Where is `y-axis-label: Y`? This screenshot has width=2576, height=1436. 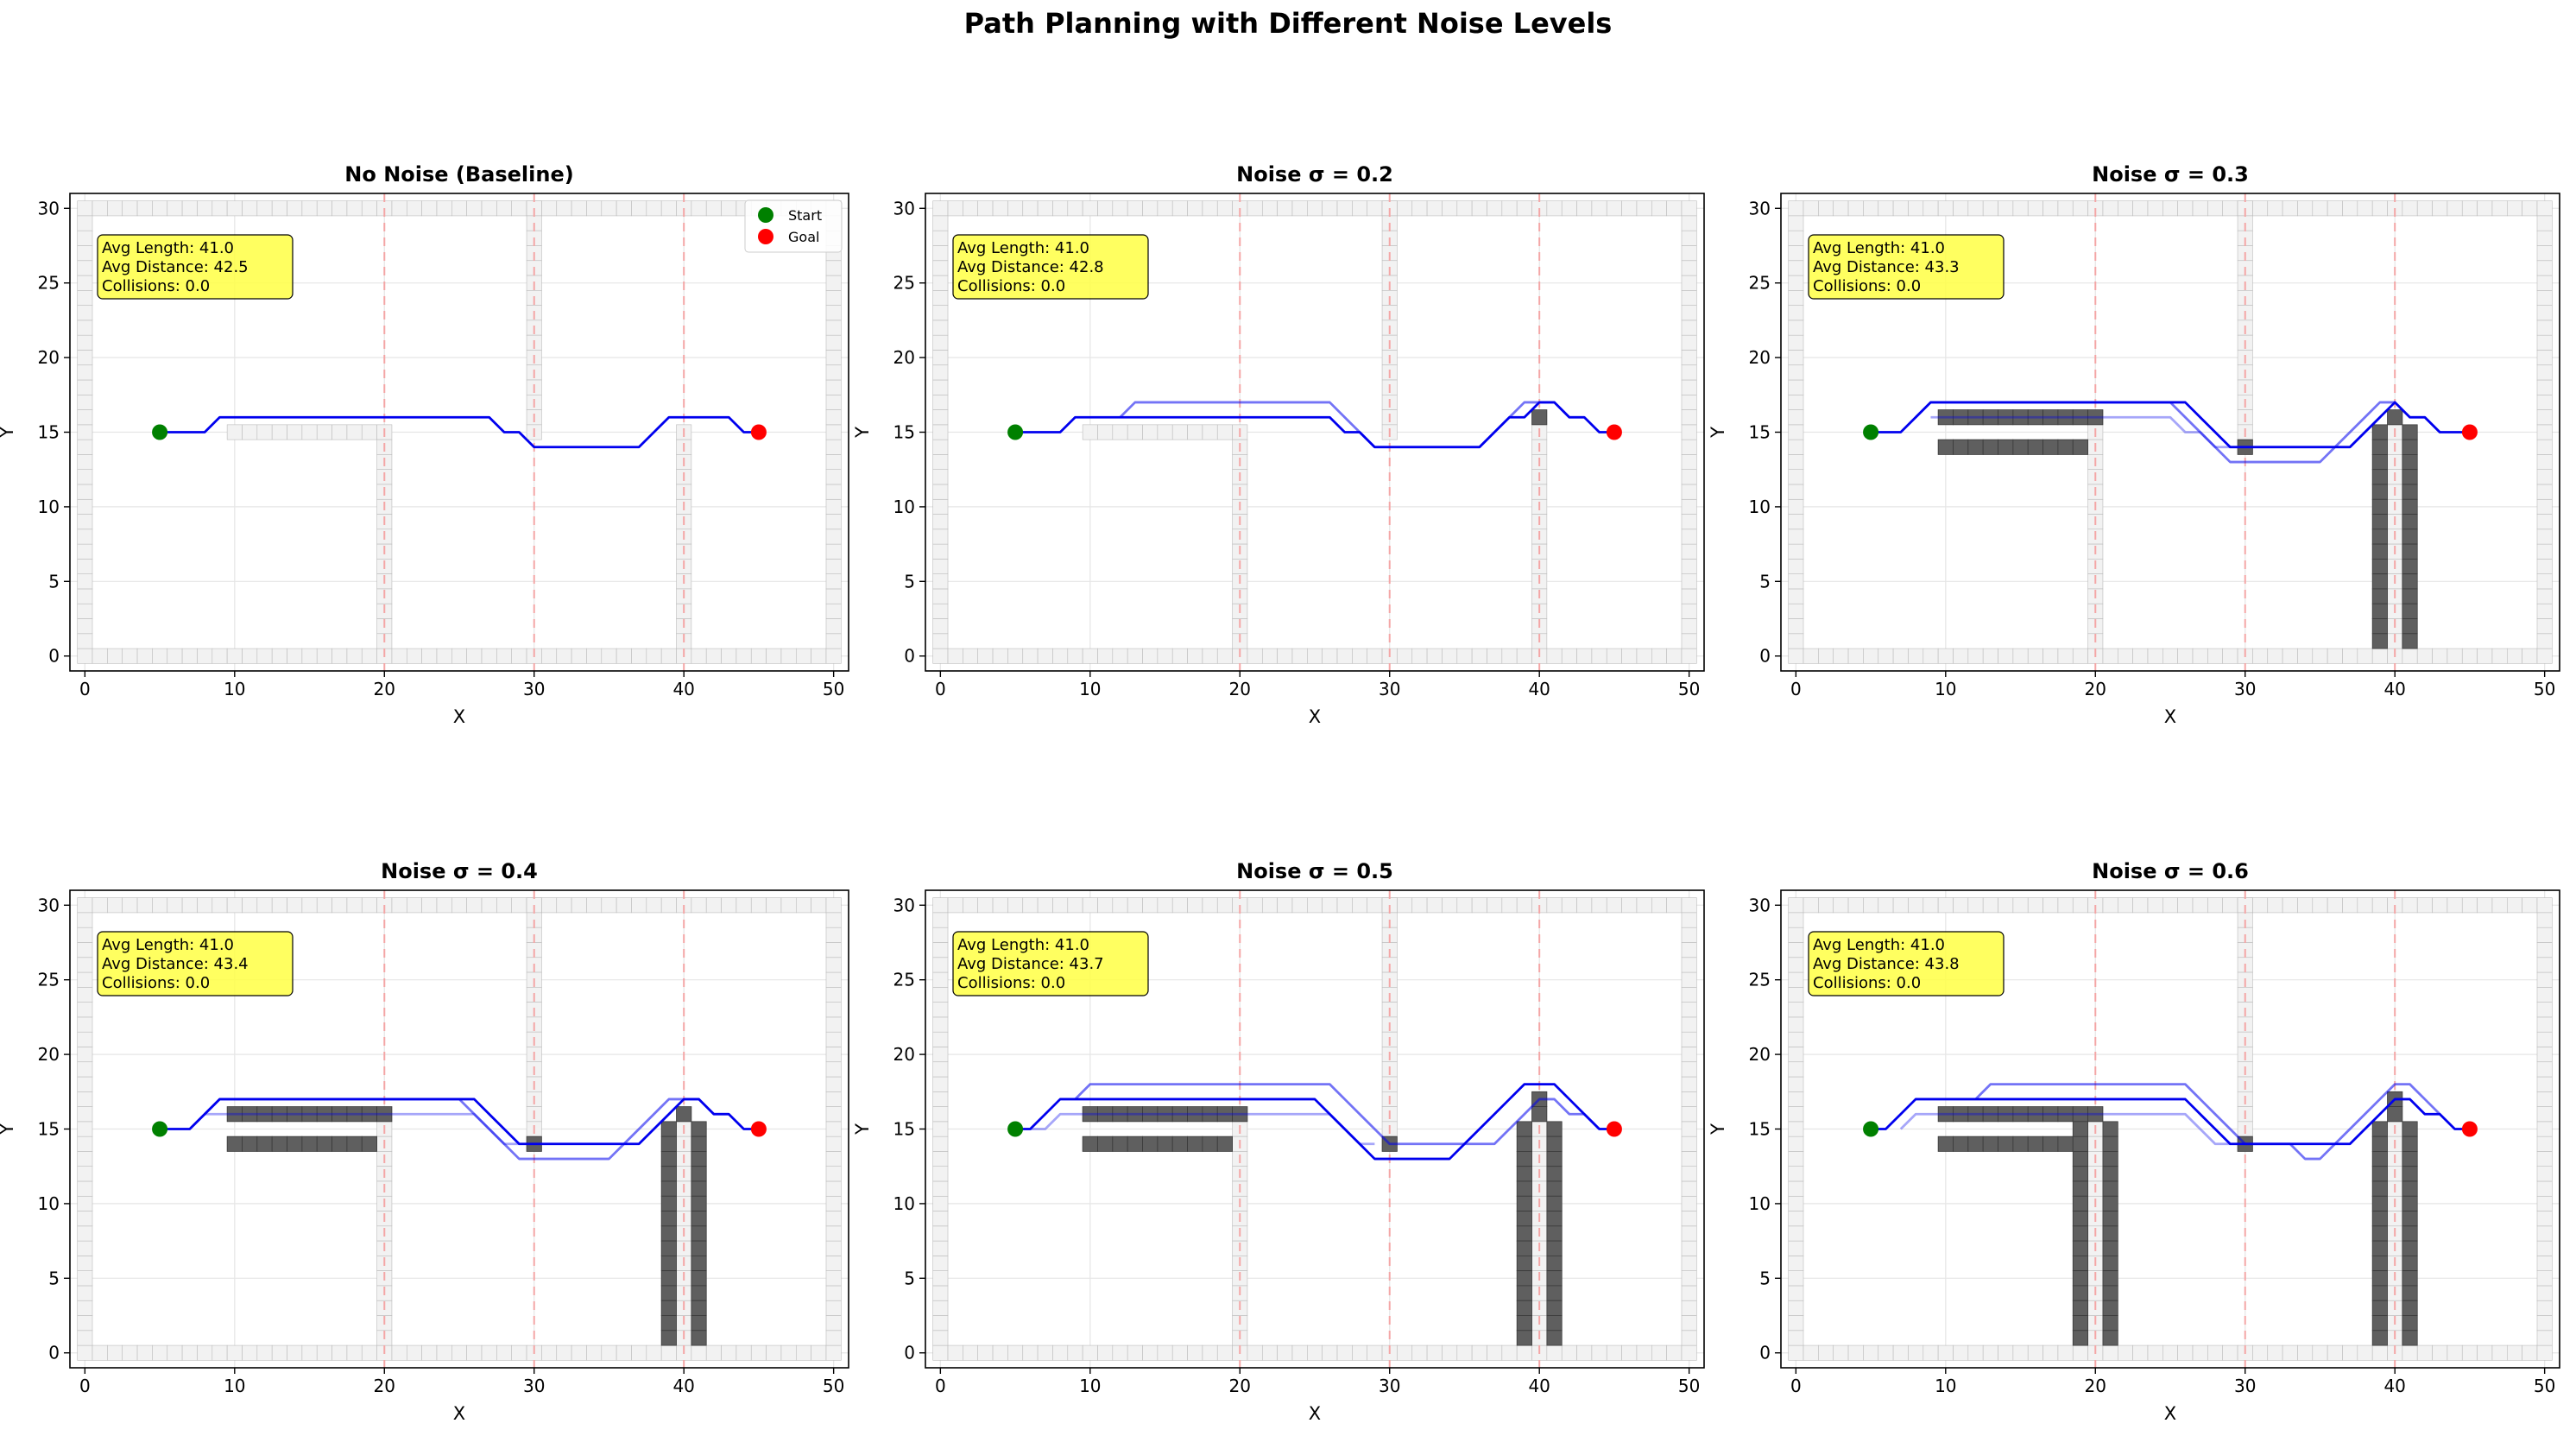 y-axis-label: Y is located at coordinates (1718, 1129).